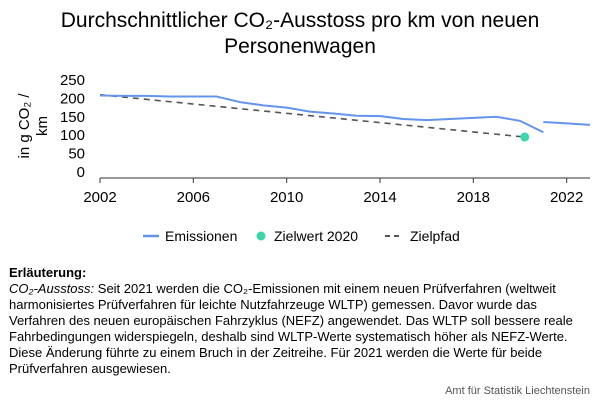  Describe the element at coordinates (76, 154) in the screenshot. I see `y-tick-label: 50` at that location.